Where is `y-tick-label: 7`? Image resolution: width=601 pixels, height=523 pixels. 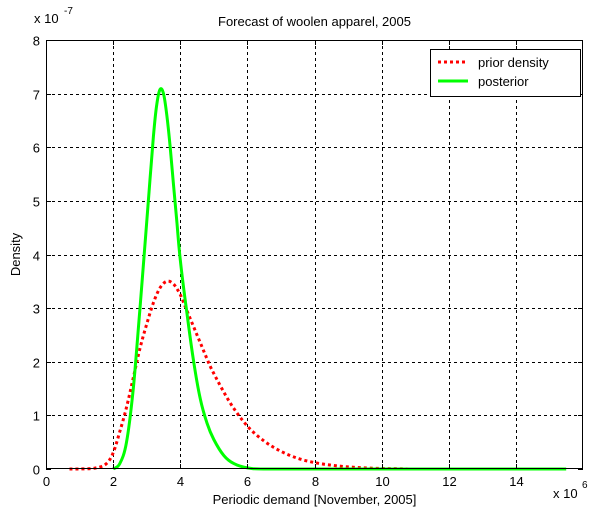
y-tick-label: 7 is located at coordinates (36, 95).